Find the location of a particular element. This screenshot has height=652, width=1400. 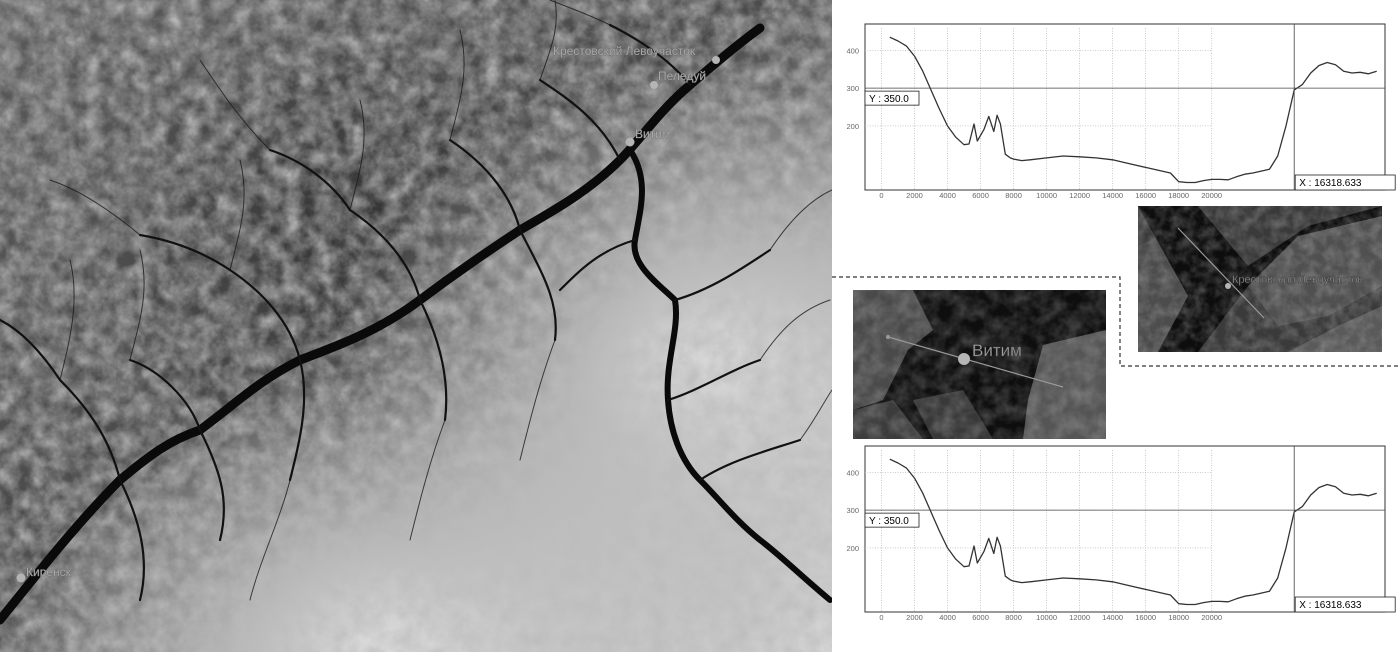

kirensk-marker is located at coordinates (21, 578).